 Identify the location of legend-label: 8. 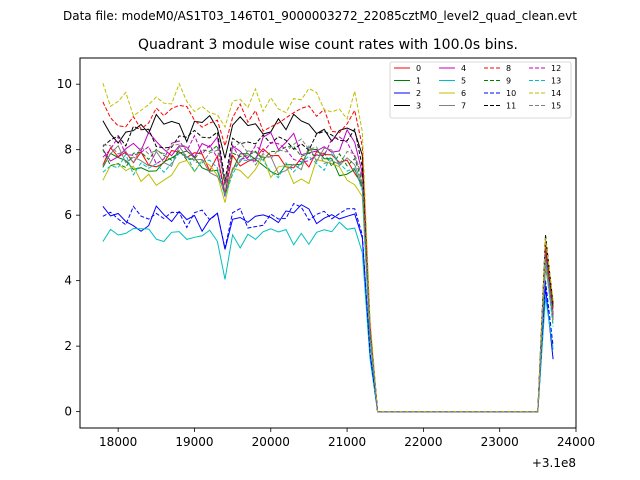
(508, 68).